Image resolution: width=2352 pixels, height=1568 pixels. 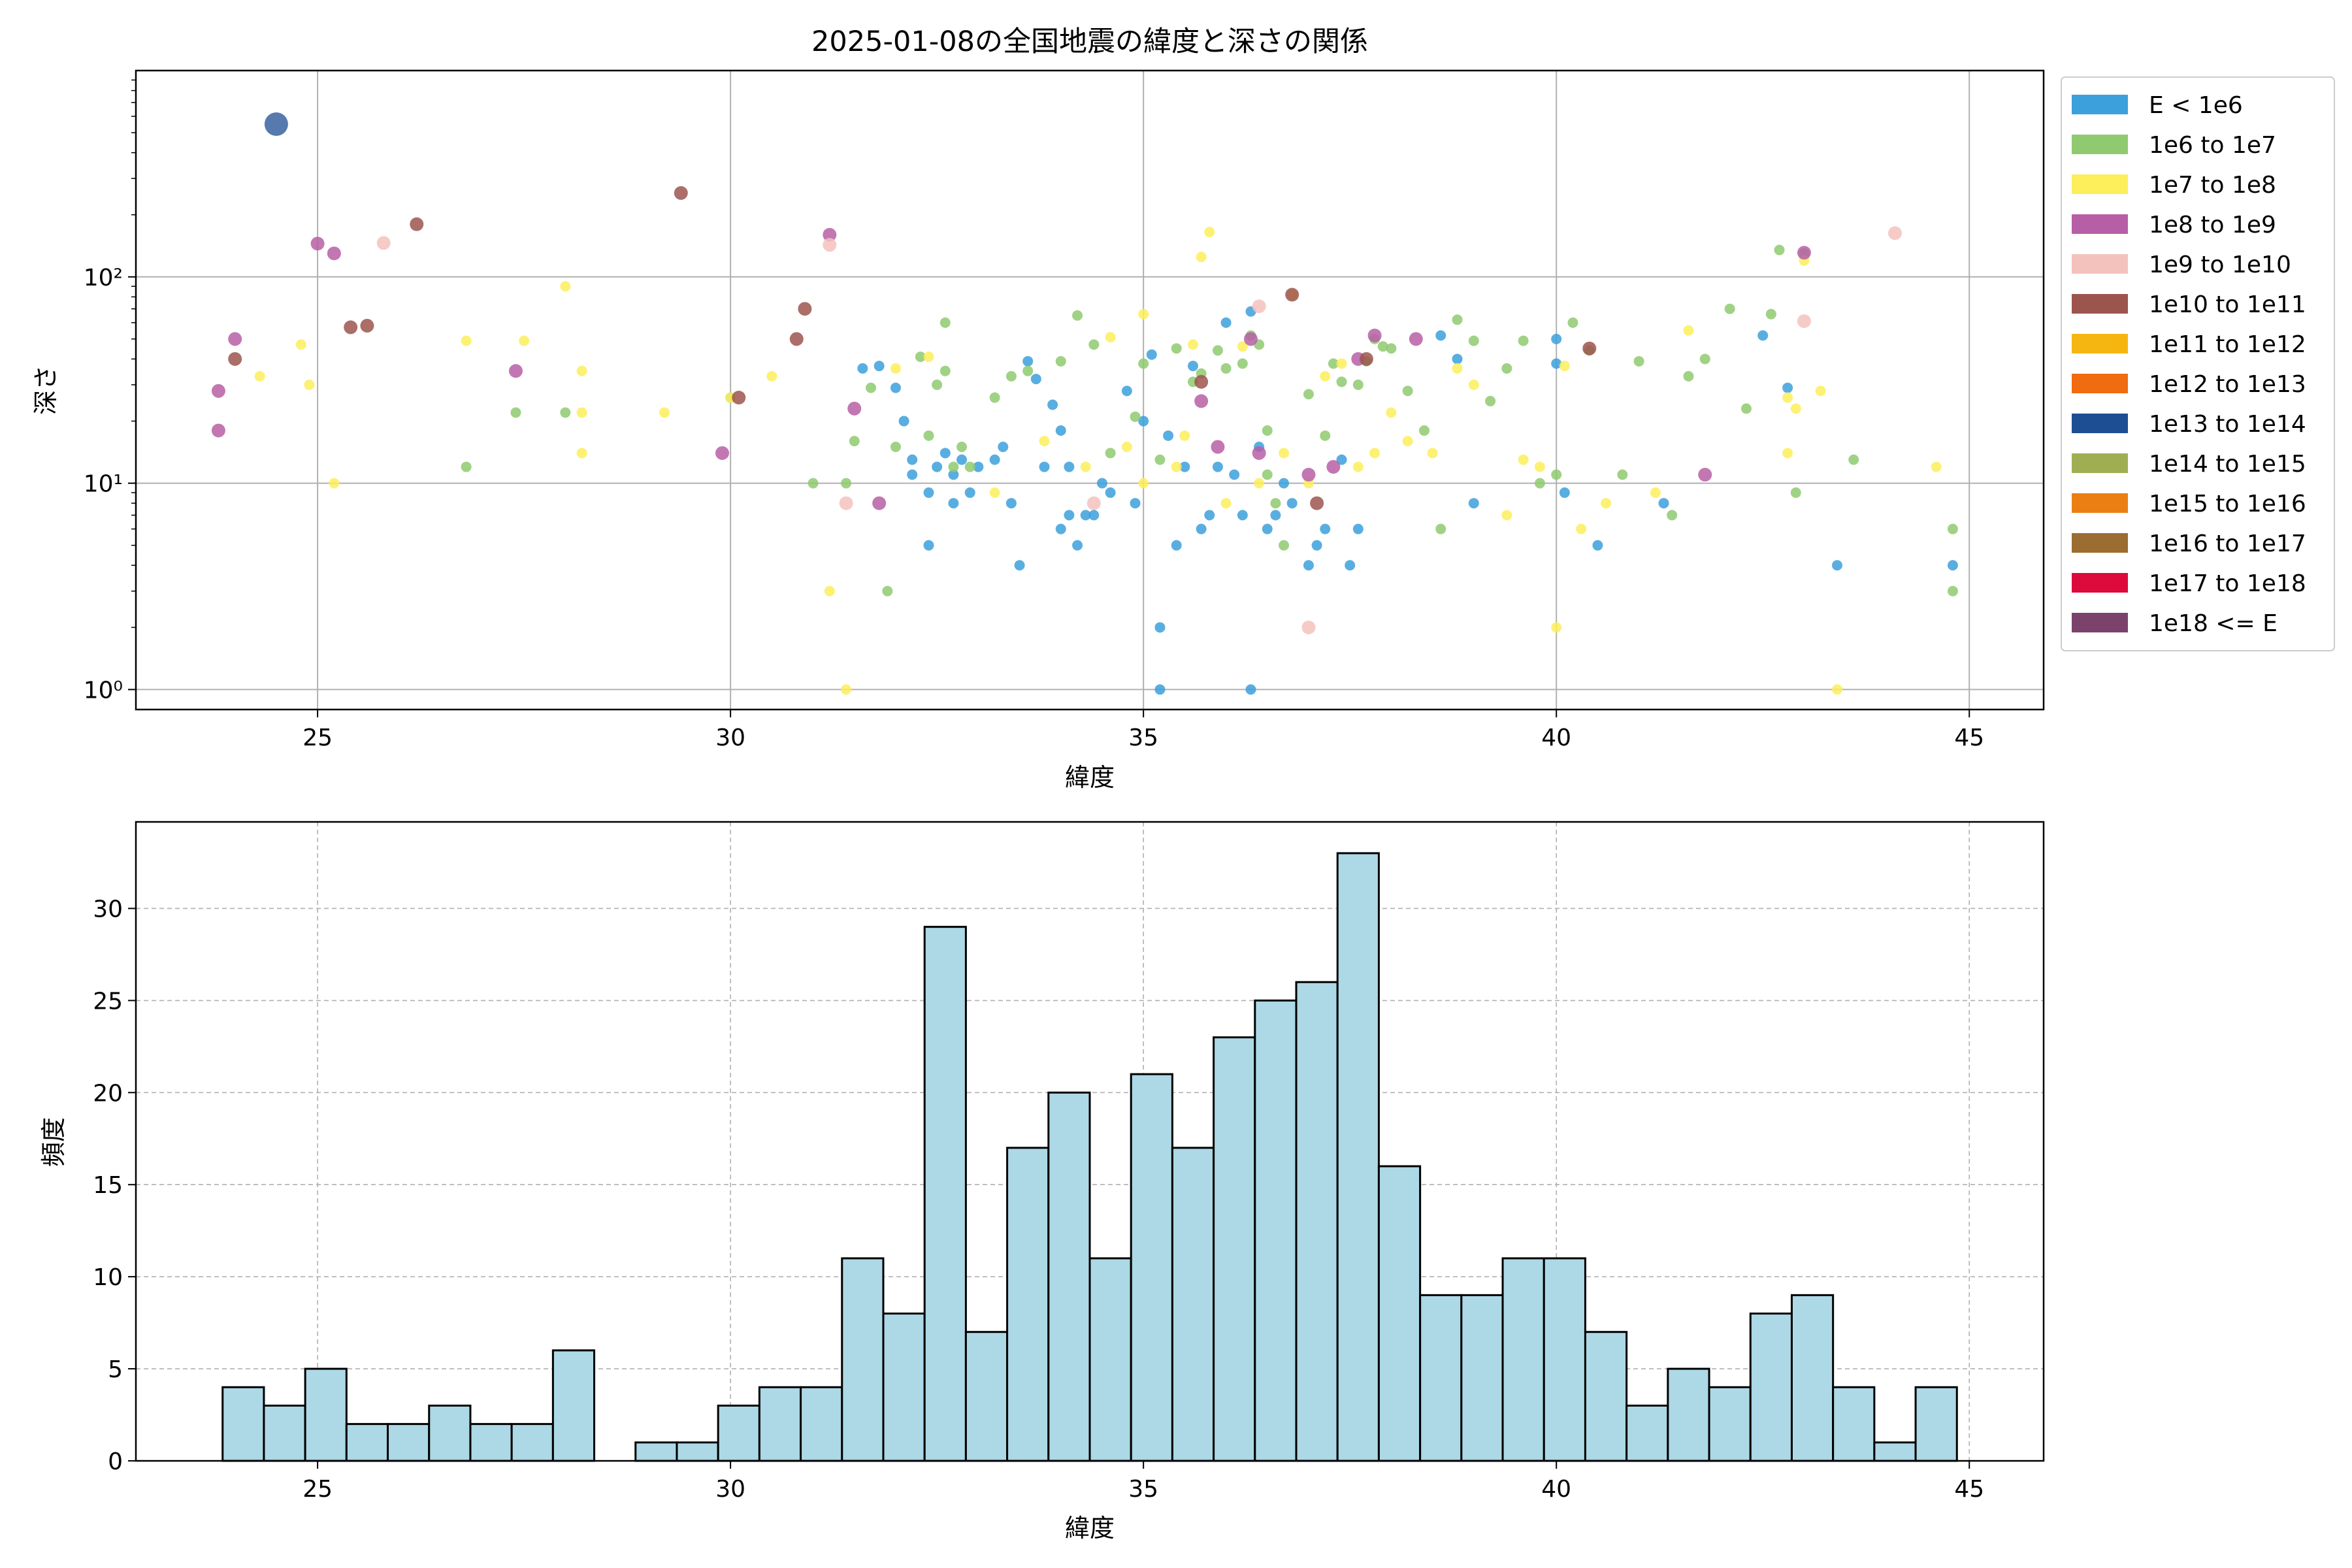 What do you see at coordinates (1556, 1489) in the screenshot?
I see `histogram-x-tick-label: 40` at bounding box center [1556, 1489].